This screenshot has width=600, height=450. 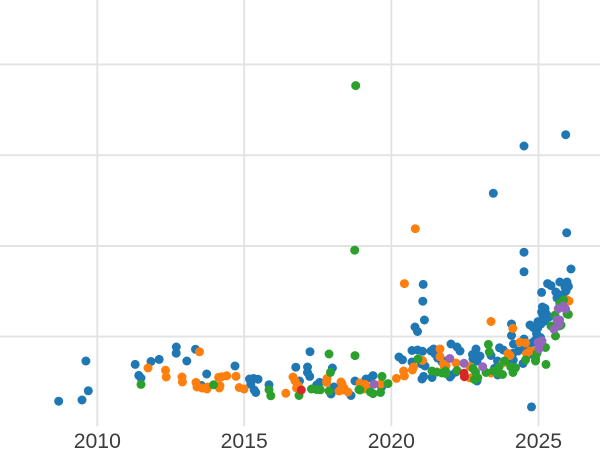 What do you see at coordinates (538, 440) in the screenshot?
I see `svg-text: 2025` at bounding box center [538, 440].